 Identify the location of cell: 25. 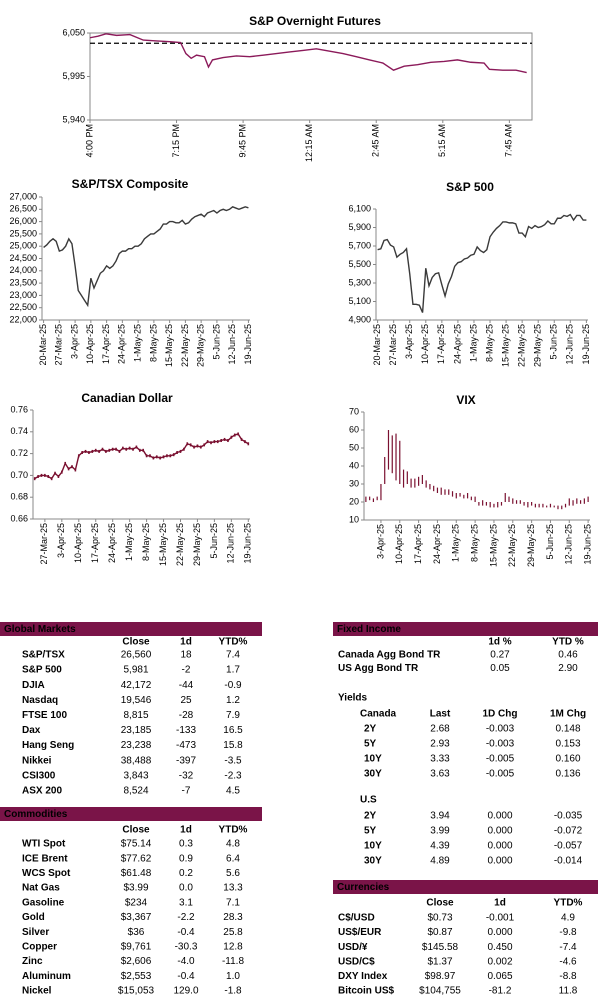
(186, 700).